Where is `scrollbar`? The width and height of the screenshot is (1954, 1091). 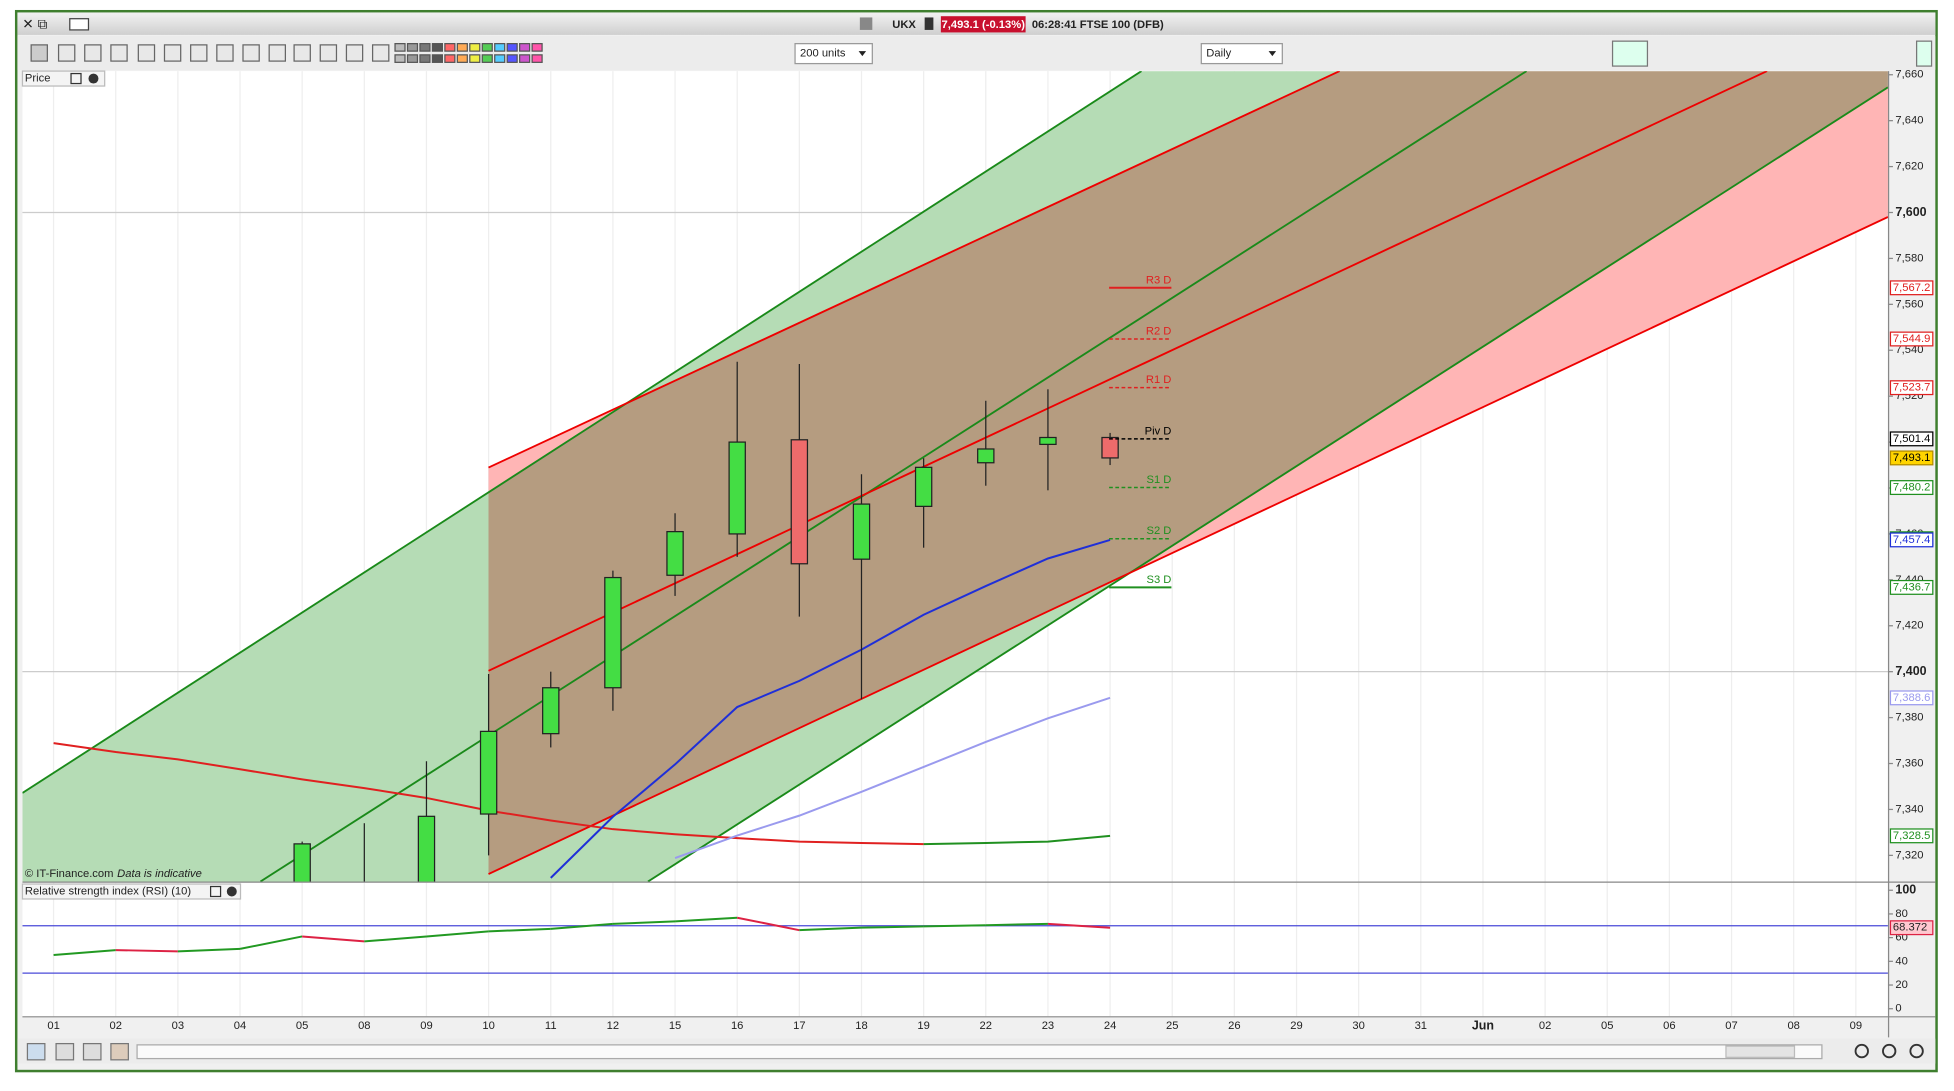 scrollbar is located at coordinates (979, 1052).